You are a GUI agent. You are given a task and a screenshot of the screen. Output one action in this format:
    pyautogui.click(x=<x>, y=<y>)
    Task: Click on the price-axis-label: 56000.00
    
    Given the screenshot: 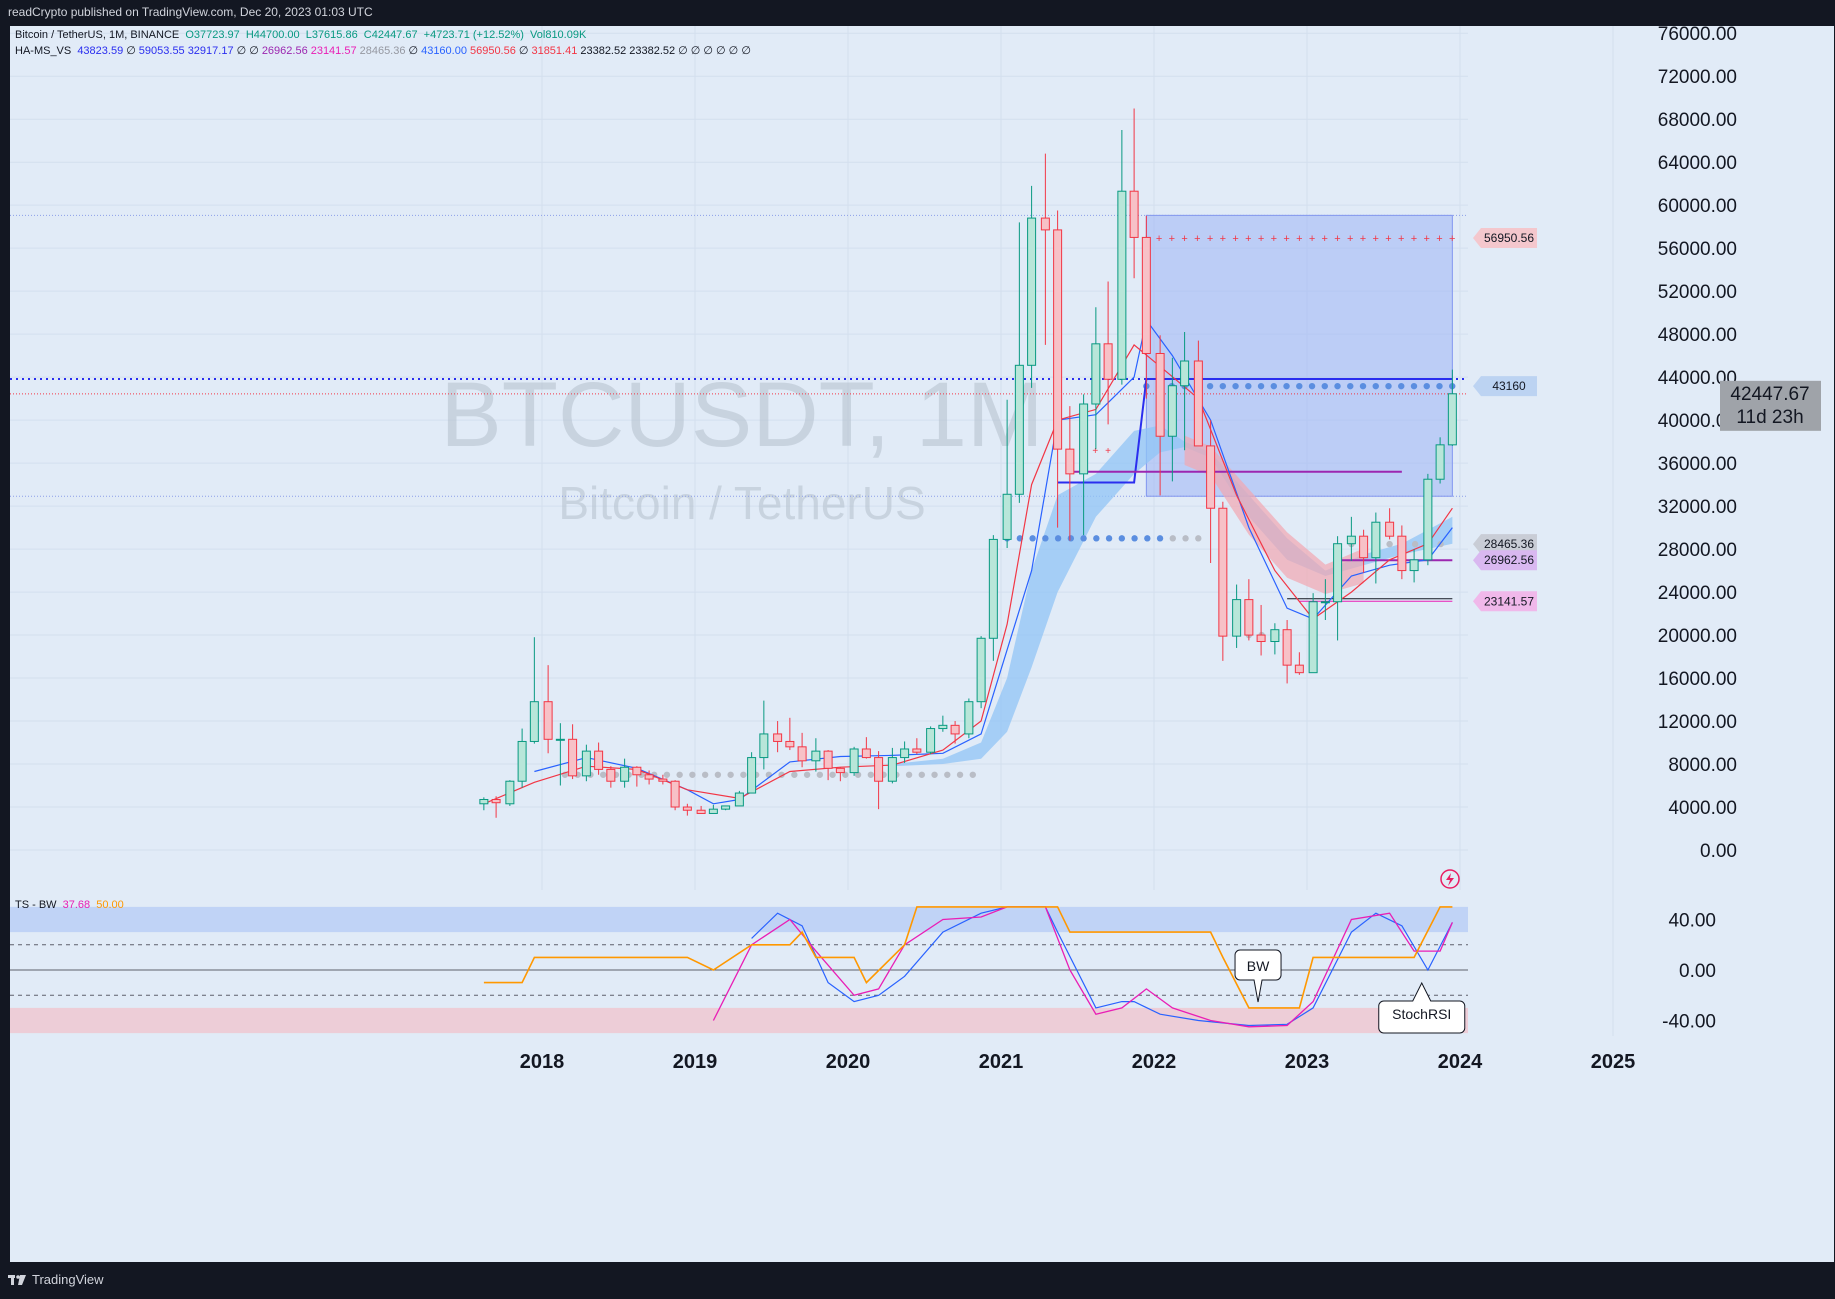 What is the action you would take?
    pyautogui.click(x=1697, y=249)
    